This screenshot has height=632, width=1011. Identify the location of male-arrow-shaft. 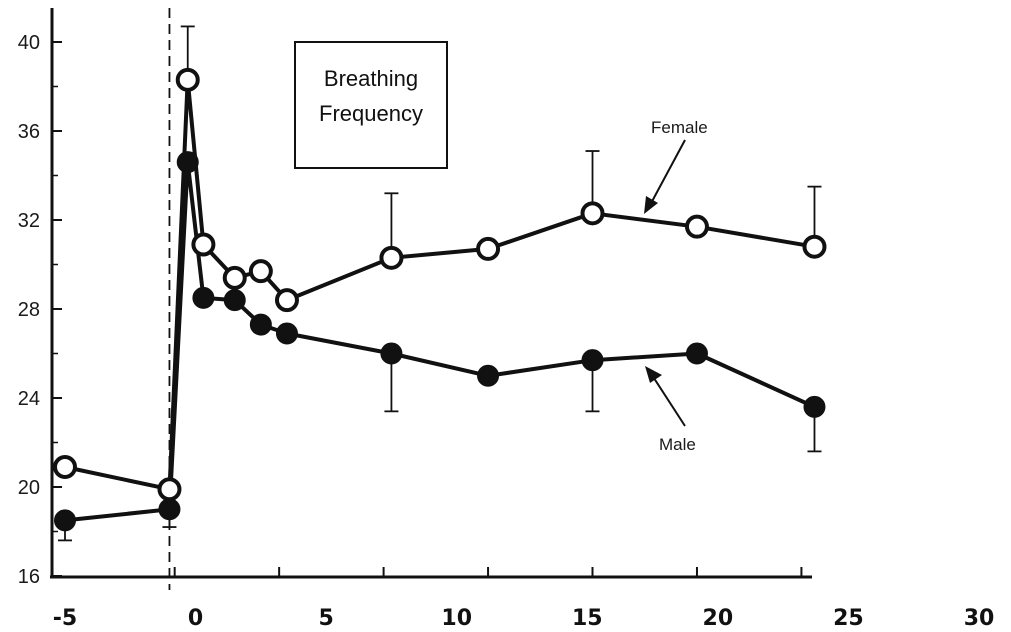
(667, 399).